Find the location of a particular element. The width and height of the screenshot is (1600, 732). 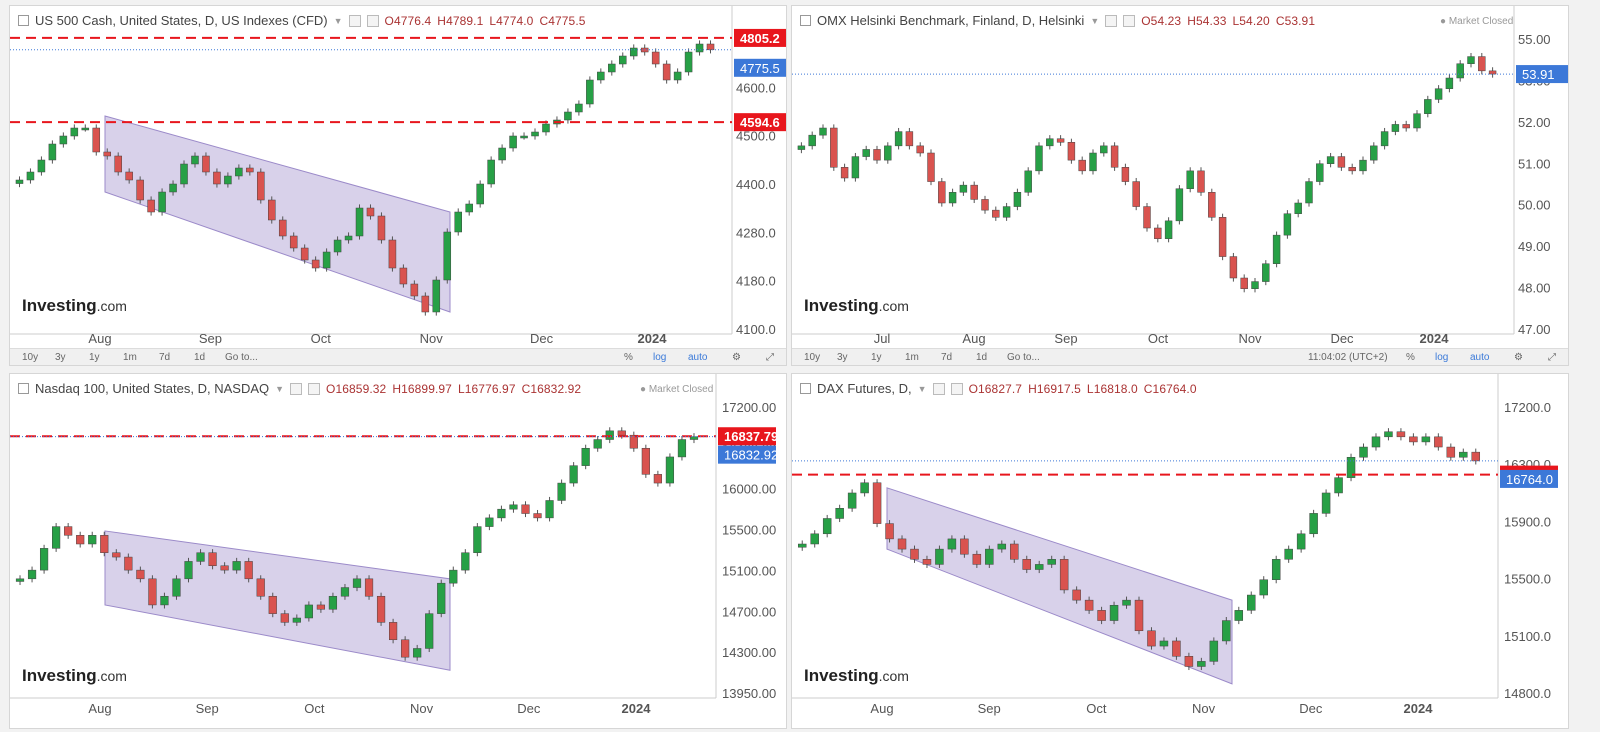

trend-channel is located at coordinates (277, 214).